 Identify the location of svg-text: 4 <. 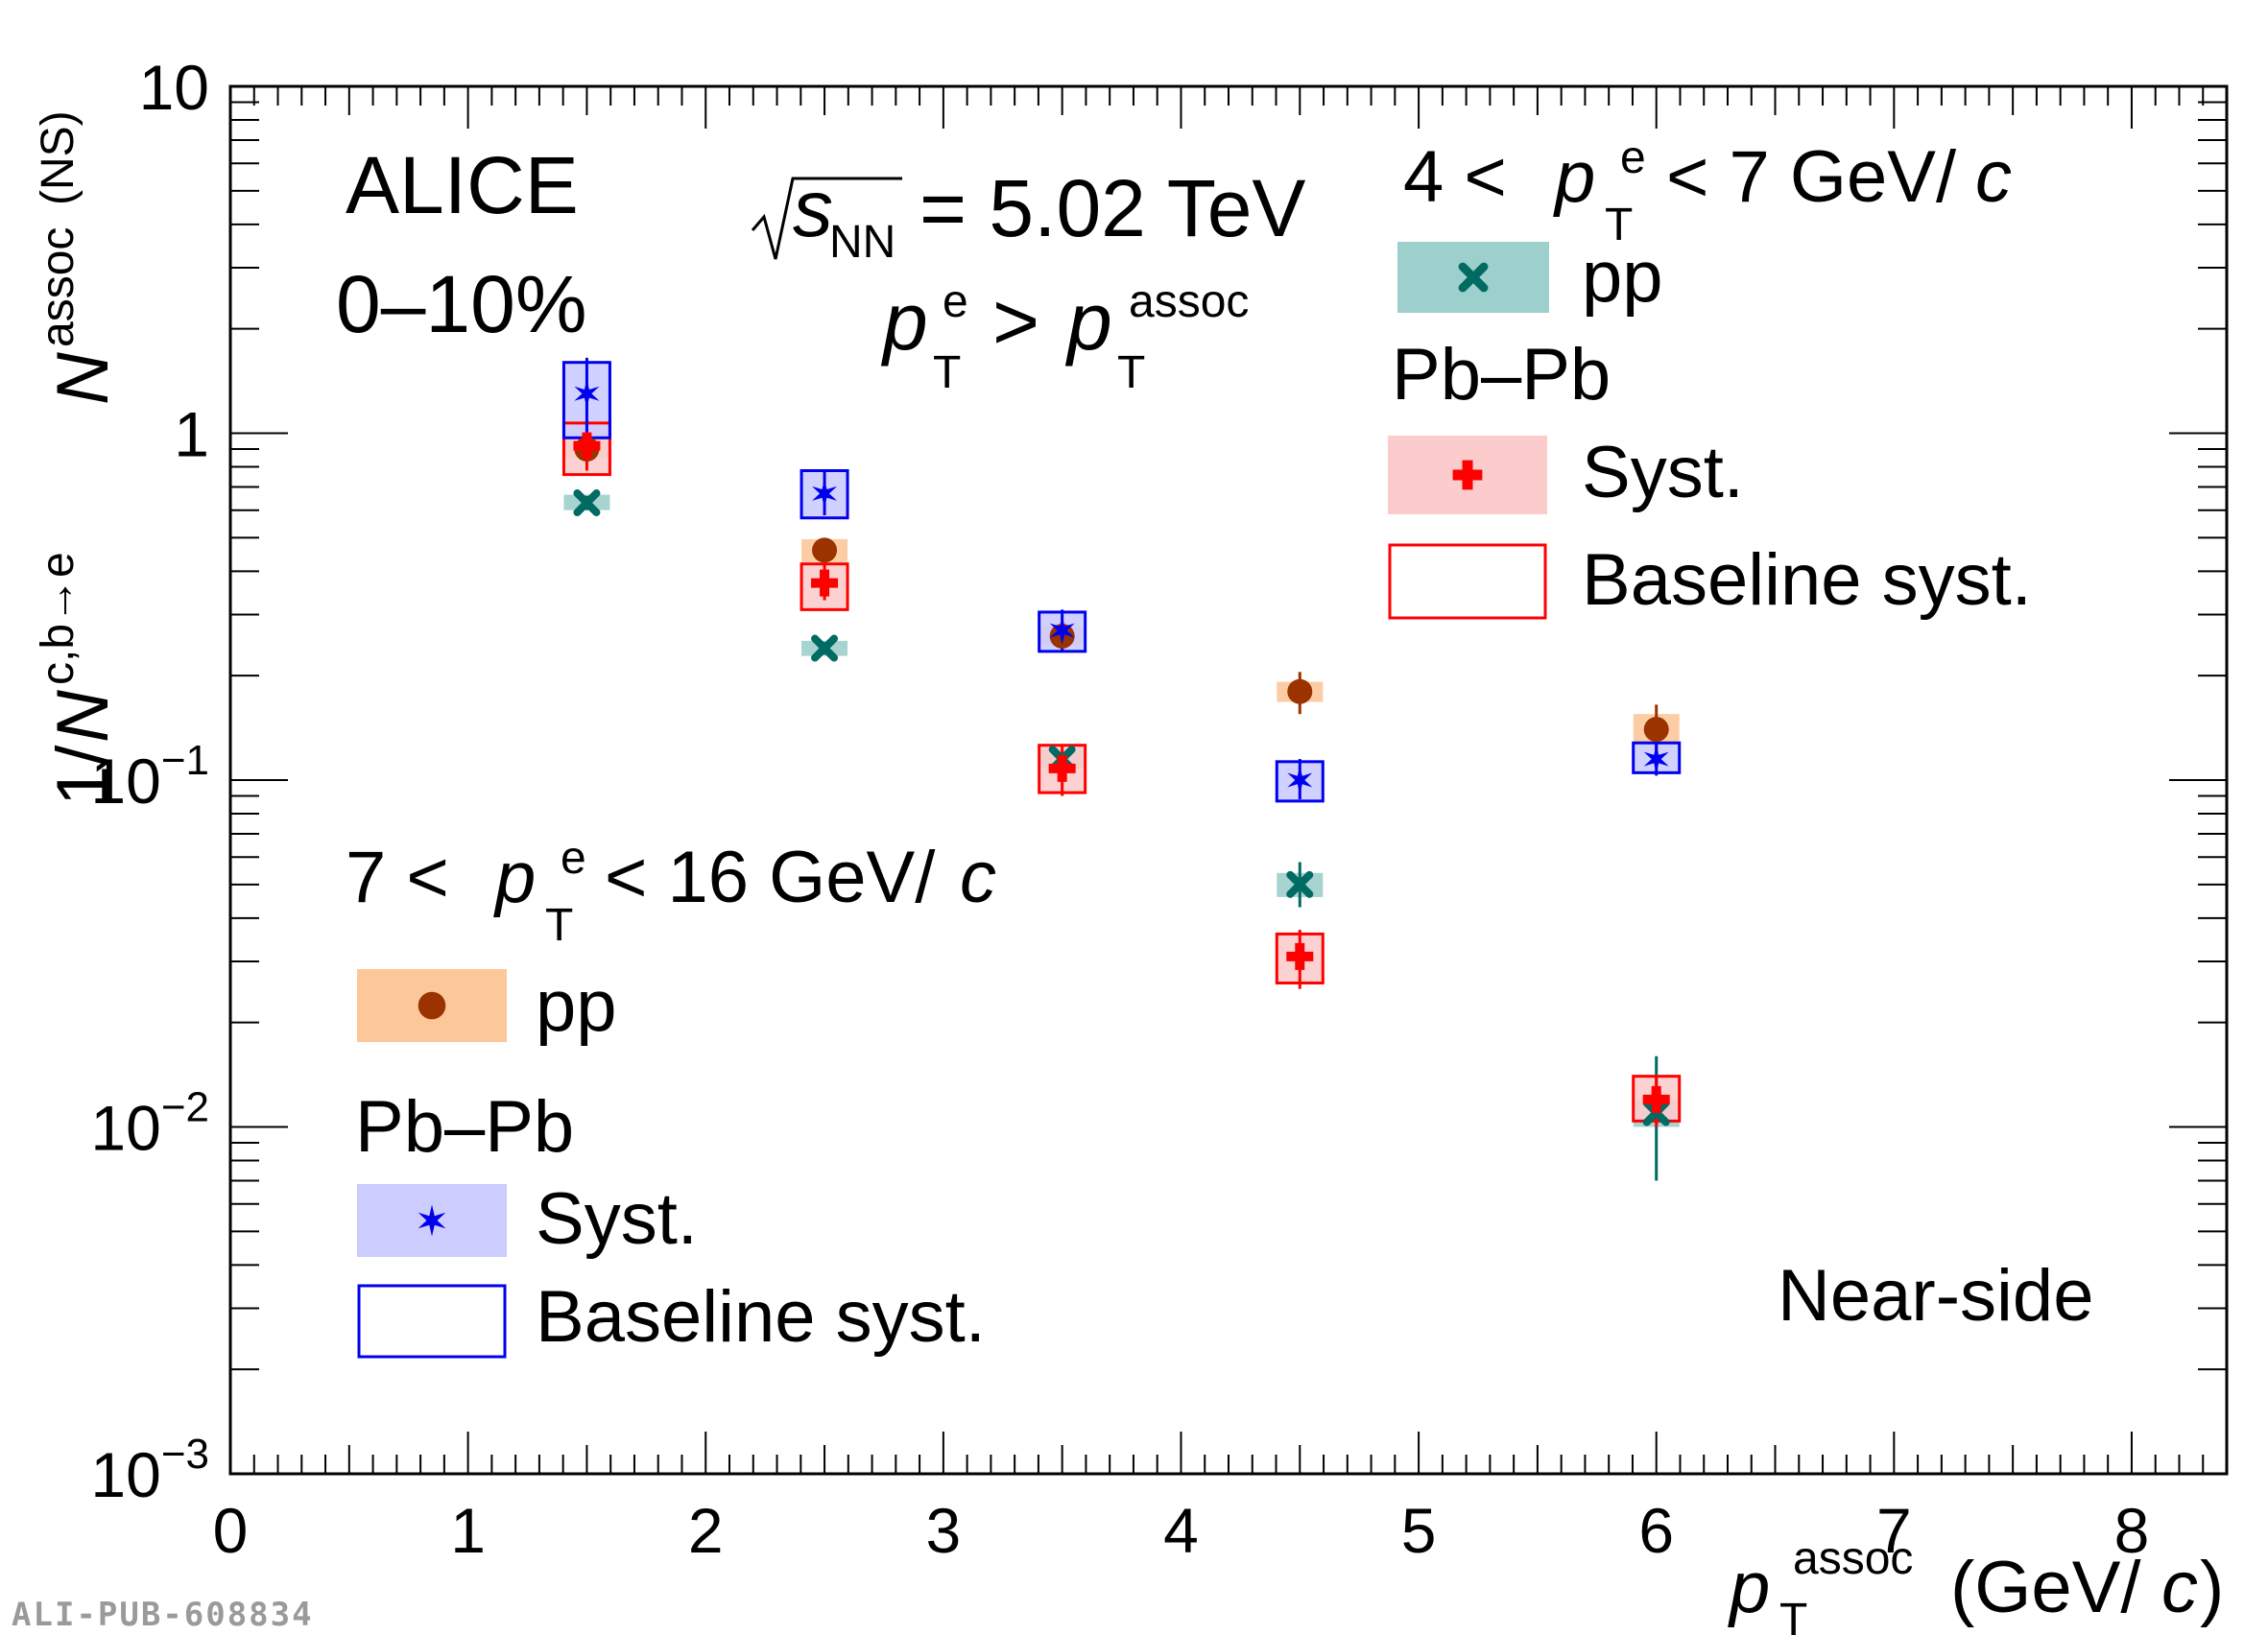
(1455, 177).